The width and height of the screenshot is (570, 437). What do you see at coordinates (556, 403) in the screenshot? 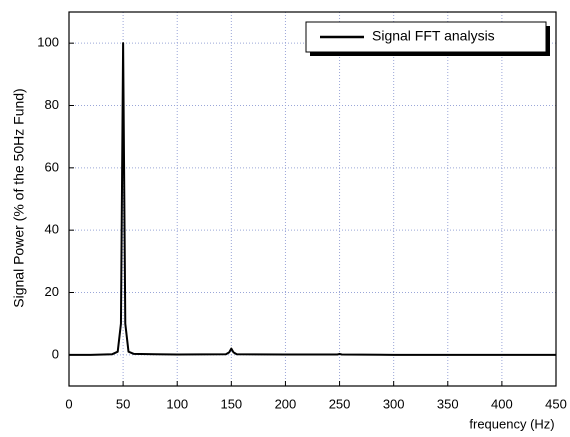
I see `x-tick-label: 450` at bounding box center [556, 403].